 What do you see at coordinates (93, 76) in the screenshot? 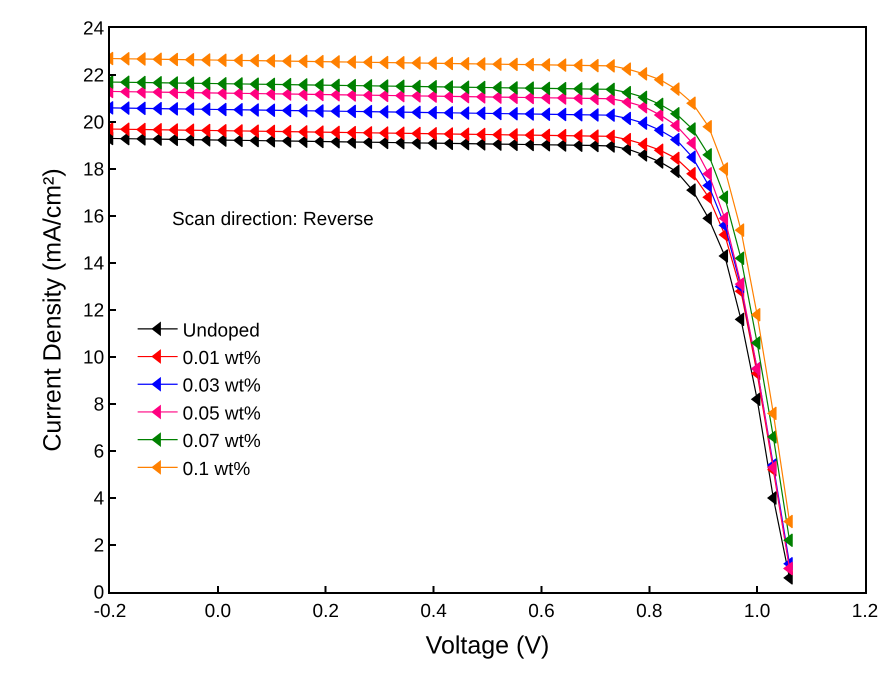
I see `y-tick-label: 22` at bounding box center [93, 76].